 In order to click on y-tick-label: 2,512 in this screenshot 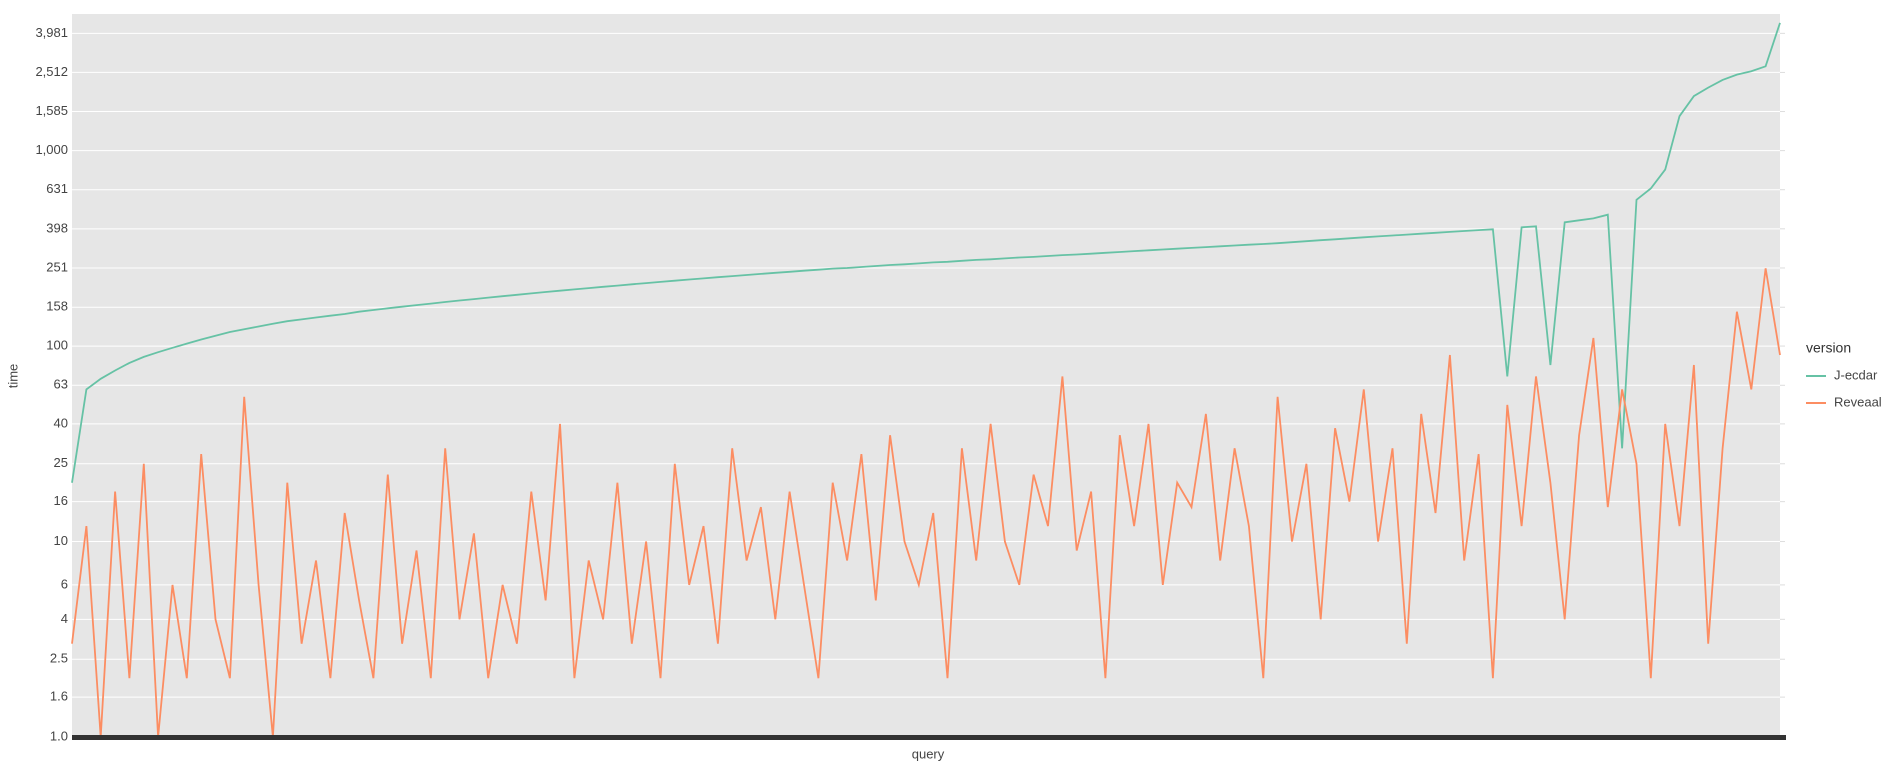, I will do `click(51, 71)`.